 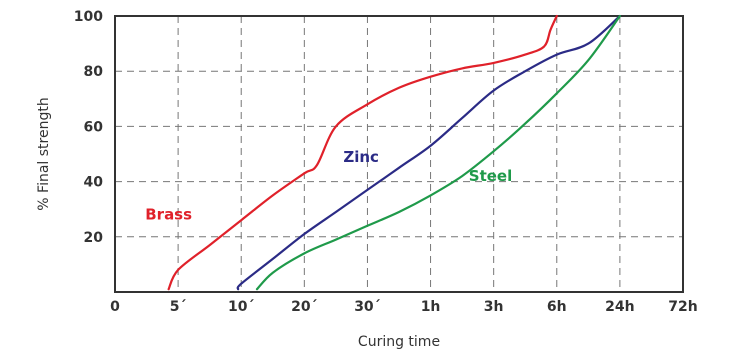 What do you see at coordinates (94, 72) in the screenshot?
I see `y-tick-label: 80` at bounding box center [94, 72].